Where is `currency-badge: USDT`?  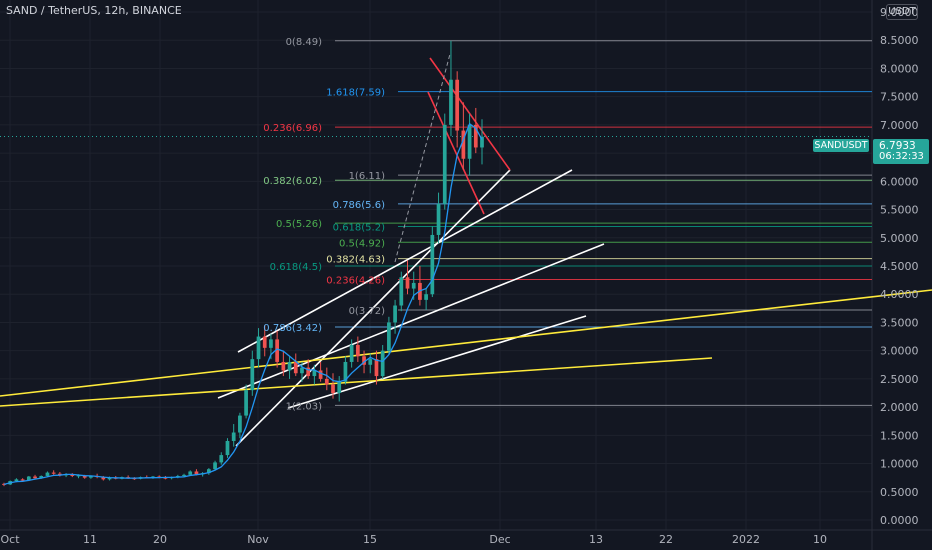
currency-badge: USDT is located at coordinates (902, 12).